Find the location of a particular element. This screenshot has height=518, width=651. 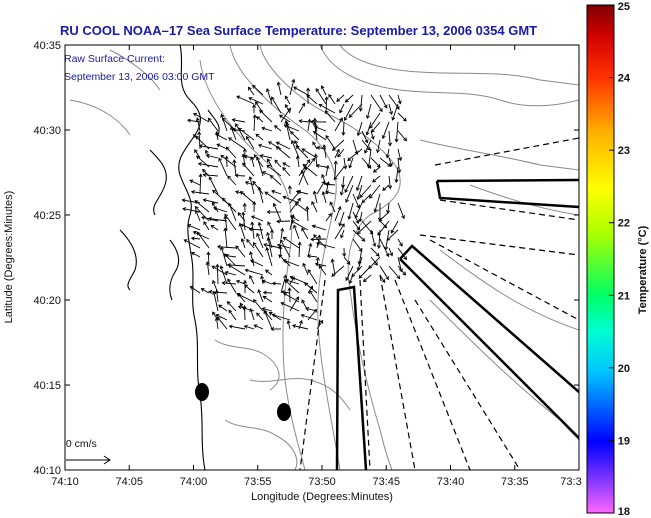

colorbar-tick-label: 20 is located at coordinates (624, 369).